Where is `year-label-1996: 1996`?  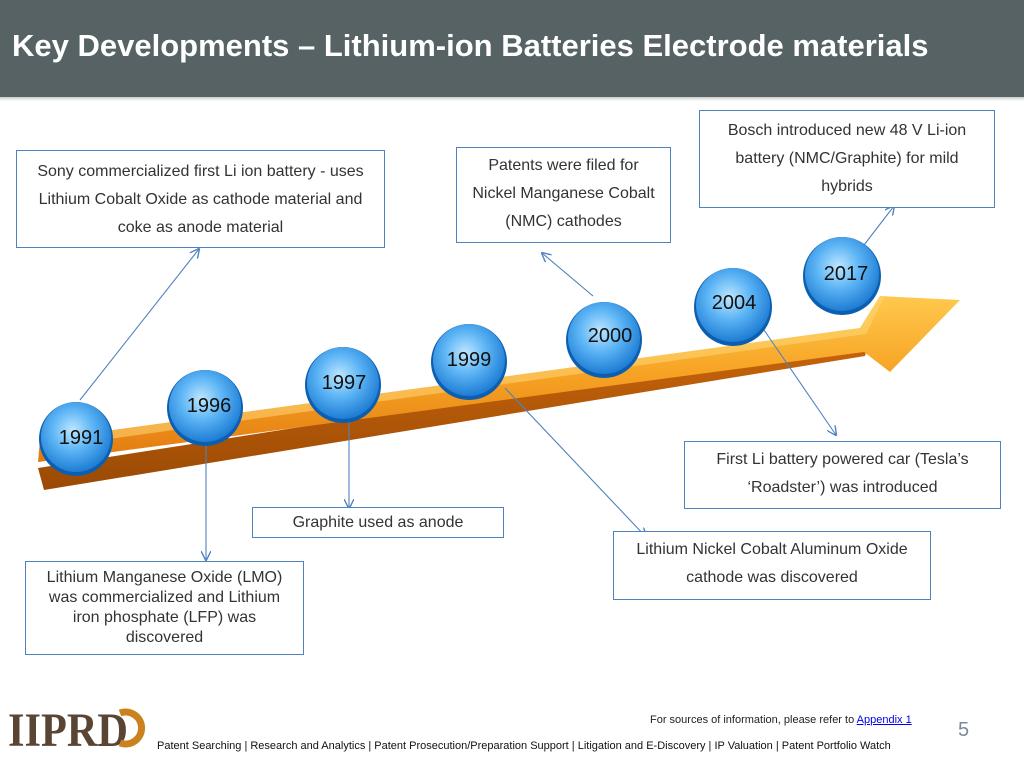 year-label-1996: 1996 is located at coordinates (209, 406).